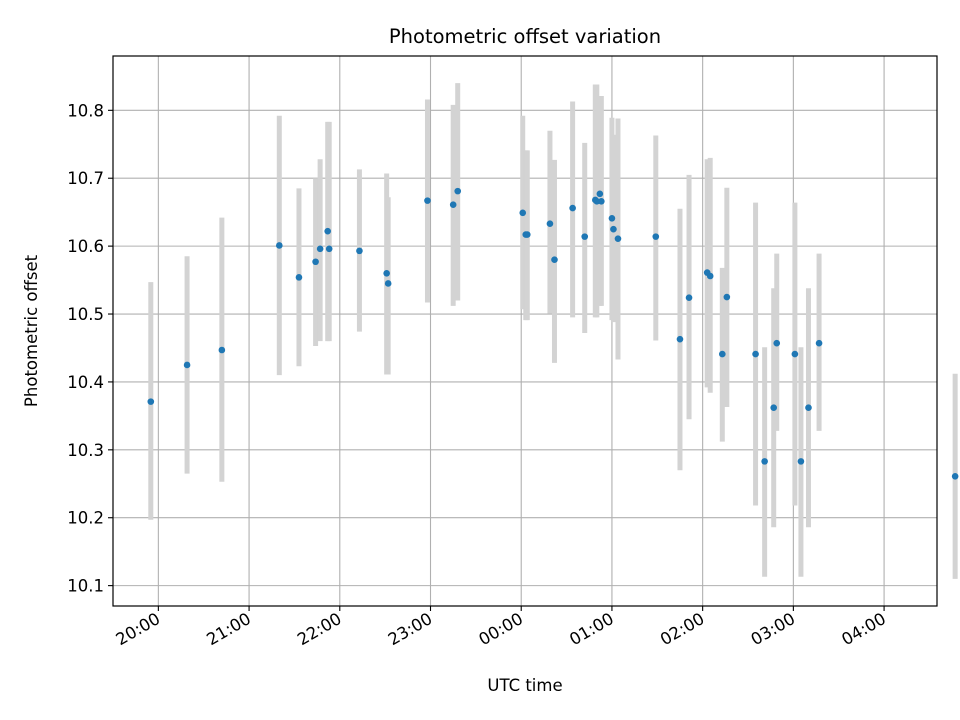  Describe the element at coordinates (525, 36) in the screenshot. I see `chart-title: Photometric offset variation` at that location.